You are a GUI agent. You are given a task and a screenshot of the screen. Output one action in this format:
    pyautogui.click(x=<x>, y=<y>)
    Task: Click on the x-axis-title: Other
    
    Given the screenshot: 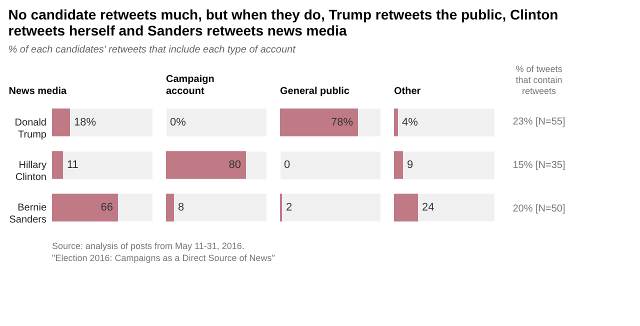 What is the action you would take?
    pyautogui.click(x=407, y=91)
    